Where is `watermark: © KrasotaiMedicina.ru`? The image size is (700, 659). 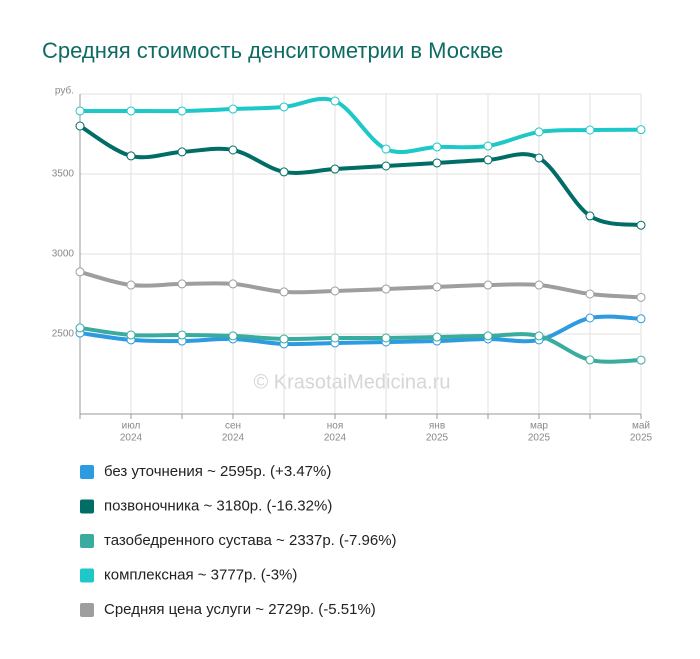 watermark: © KrasotaiMedicina.ru is located at coordinates (351, 382).